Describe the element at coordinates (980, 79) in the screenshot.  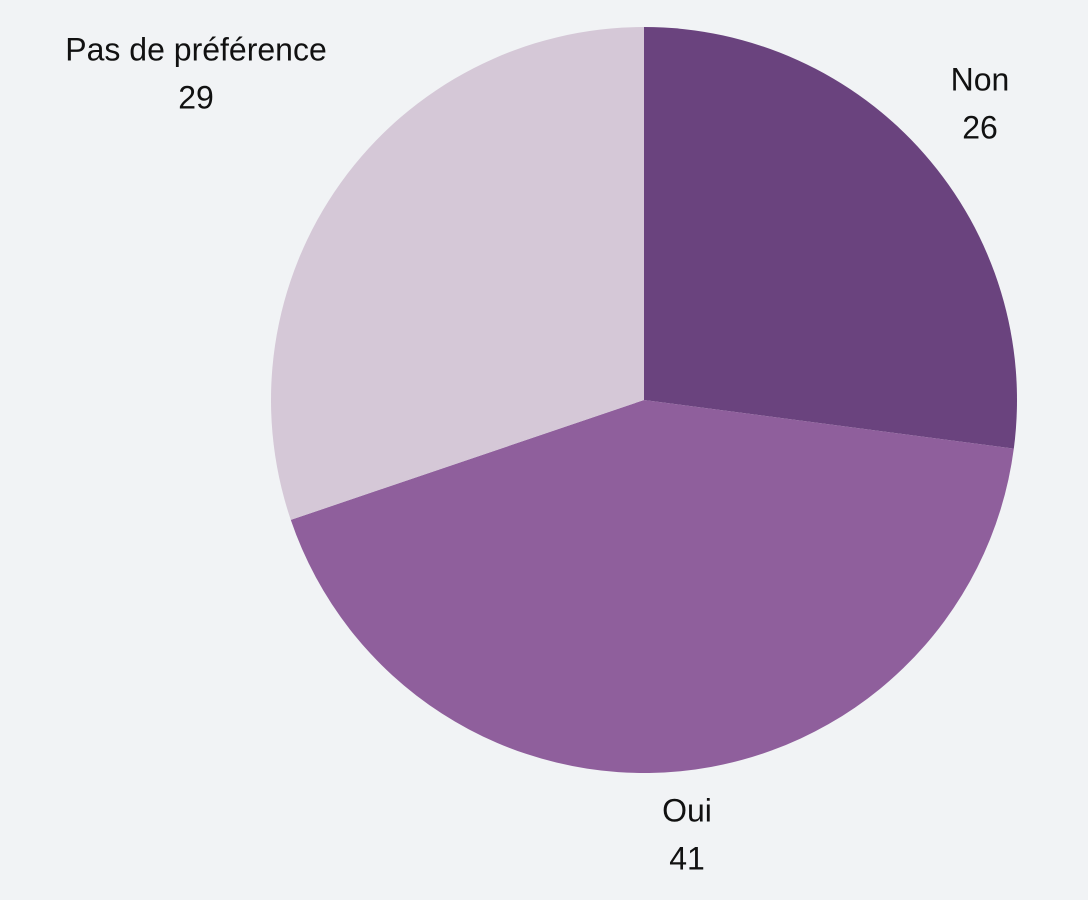
I see `slice-label: Non` at that location.